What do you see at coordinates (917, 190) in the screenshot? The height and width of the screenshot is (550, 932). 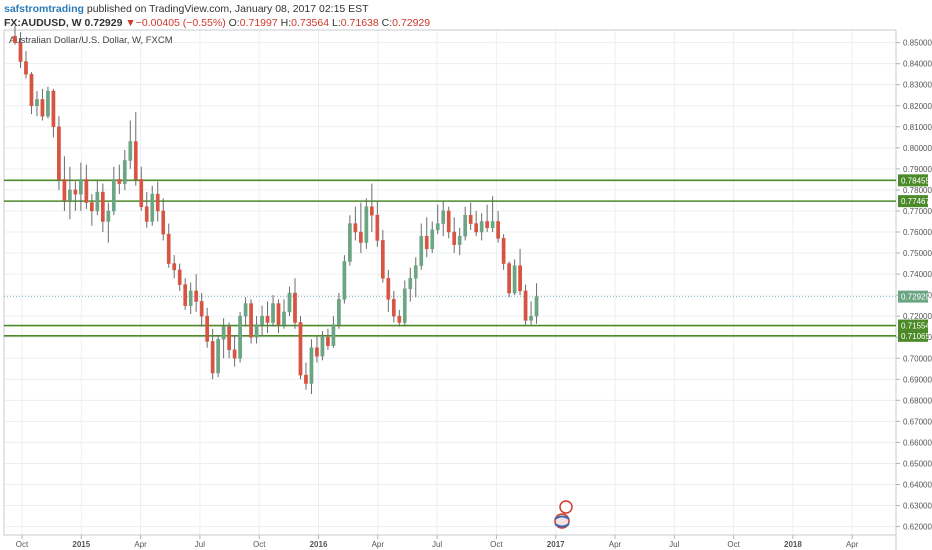 I see `y-tick-label: 0.78000` at bounding box center [917, 190].